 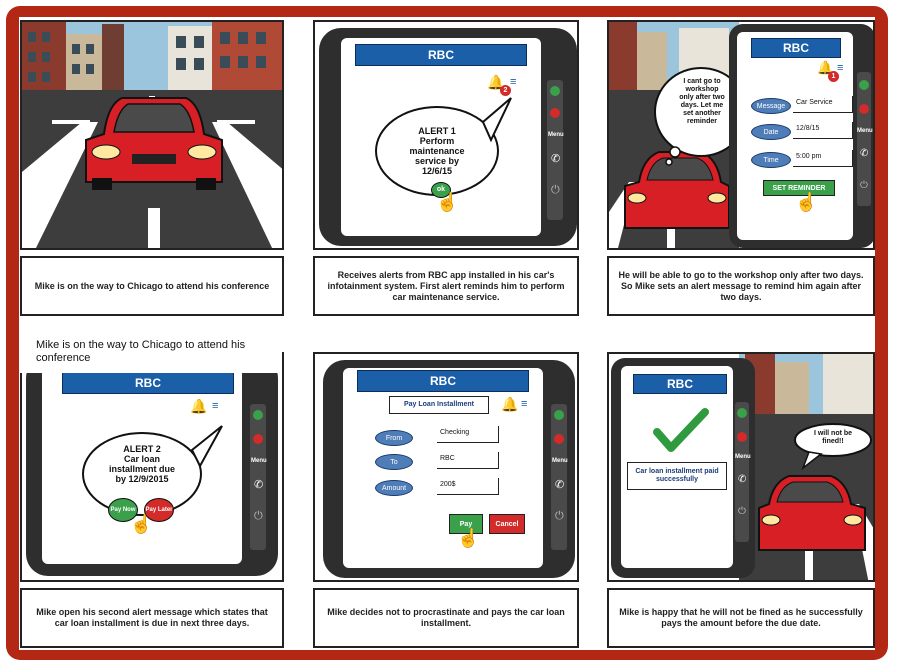 What do you see at coordinates (142, 449) in the screenshot?
I see `alert-title: ALERT 2` at bounding box center [142, 449].